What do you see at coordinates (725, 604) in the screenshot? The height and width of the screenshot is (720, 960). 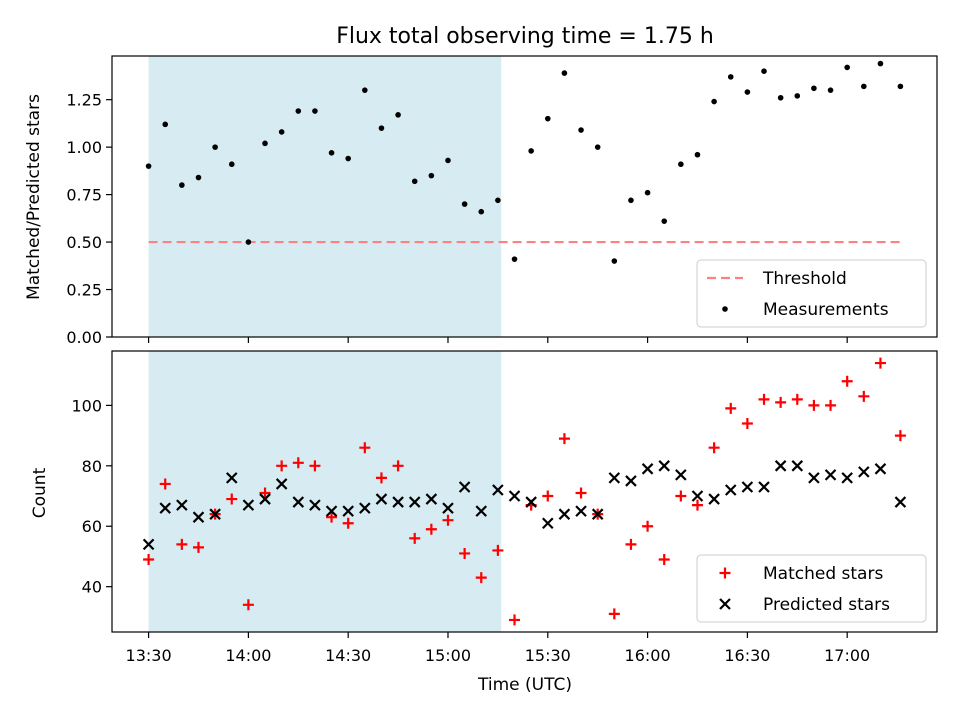 I see `legend-predicted-swatch` at bounding box center [725, 604].